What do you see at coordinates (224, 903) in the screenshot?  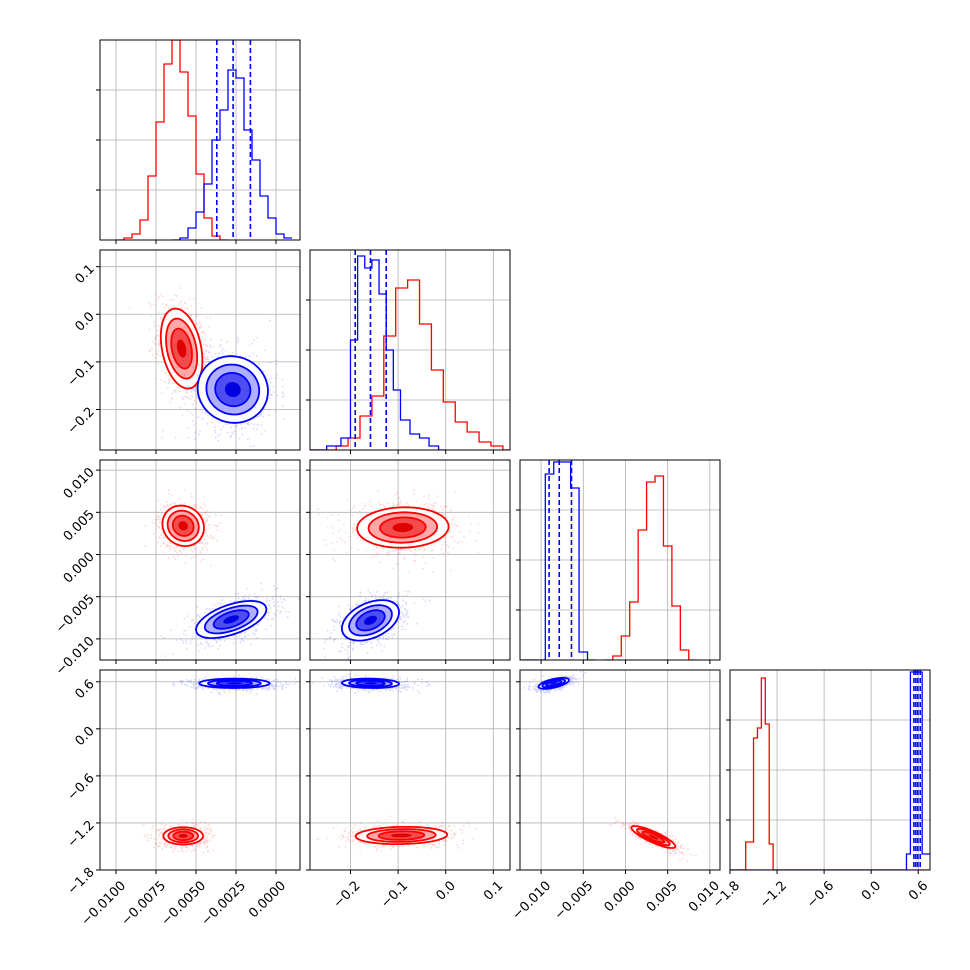 I see `x-tick-label: −0.0025` at bounding box center [224, 903].